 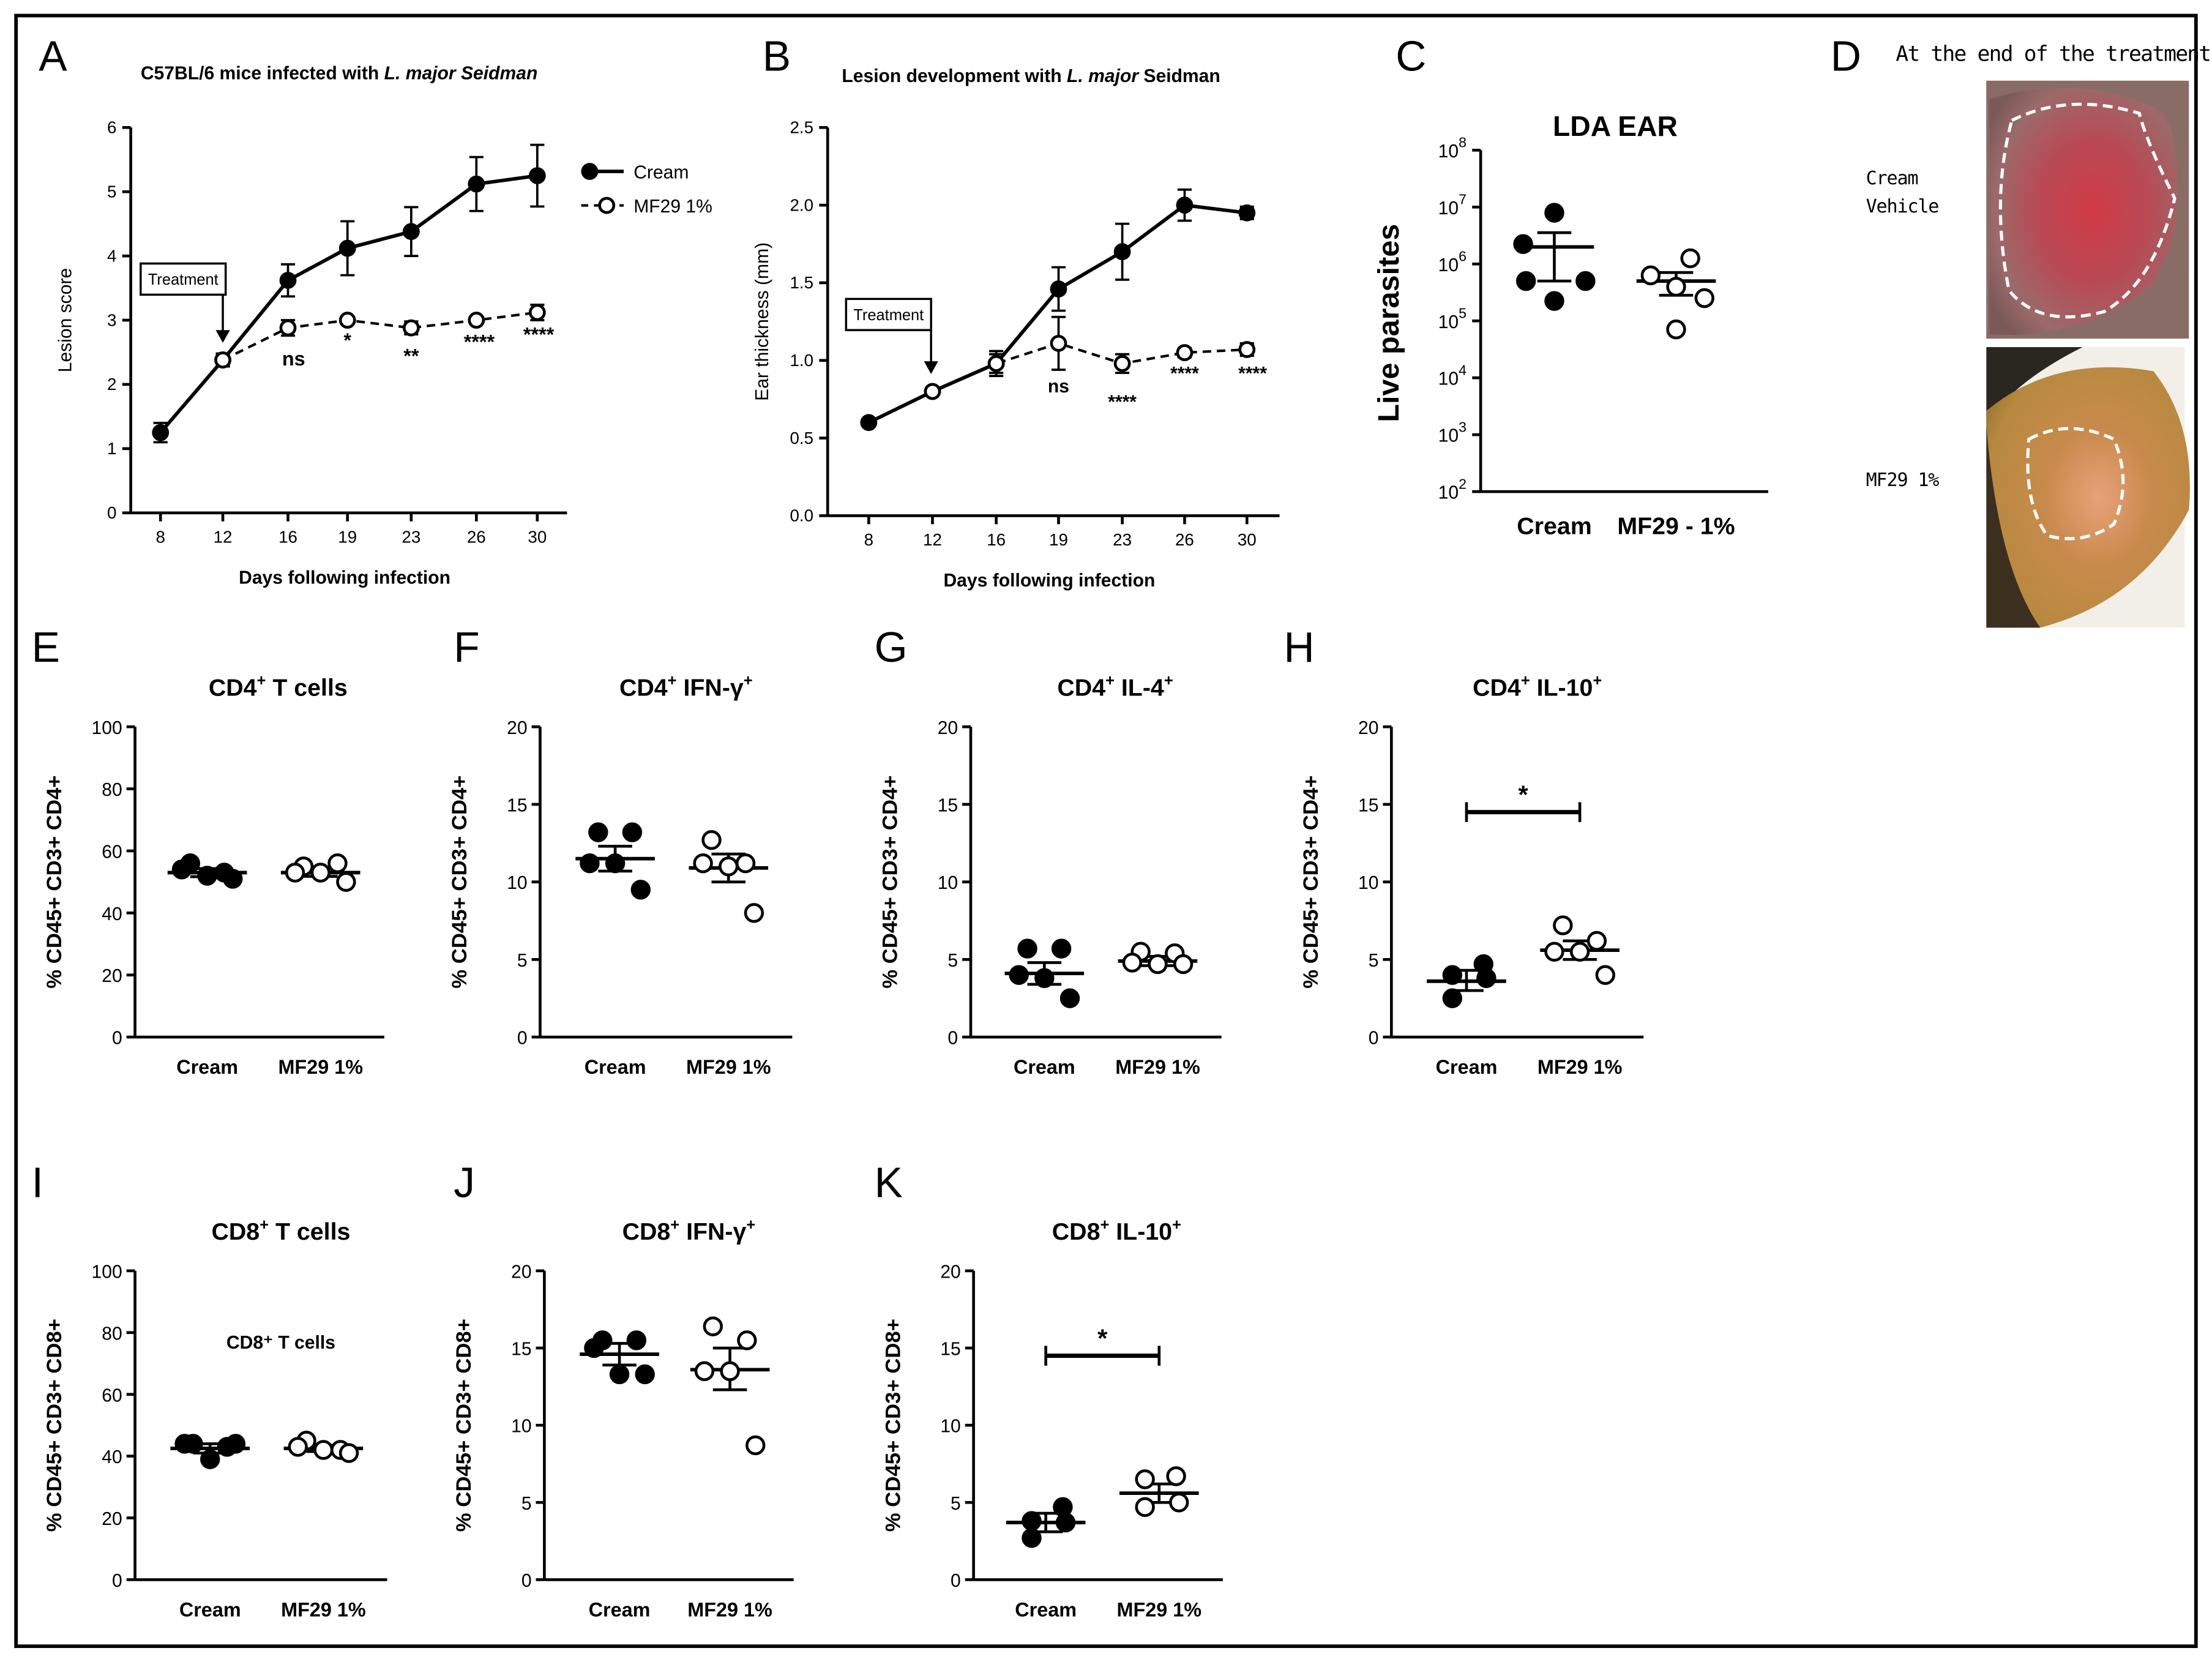 I want to click on title-italic: L. major, so click(x=1103, y=76).